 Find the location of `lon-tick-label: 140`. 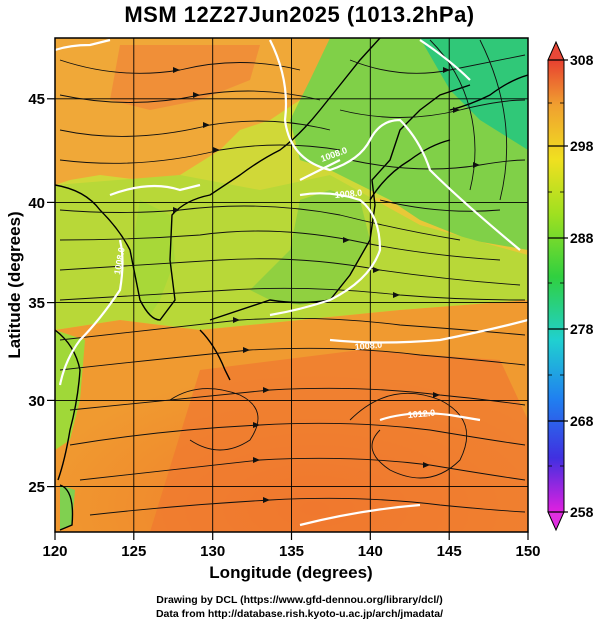

lon-tick-label: 140 is located at coordinates (370, 551).